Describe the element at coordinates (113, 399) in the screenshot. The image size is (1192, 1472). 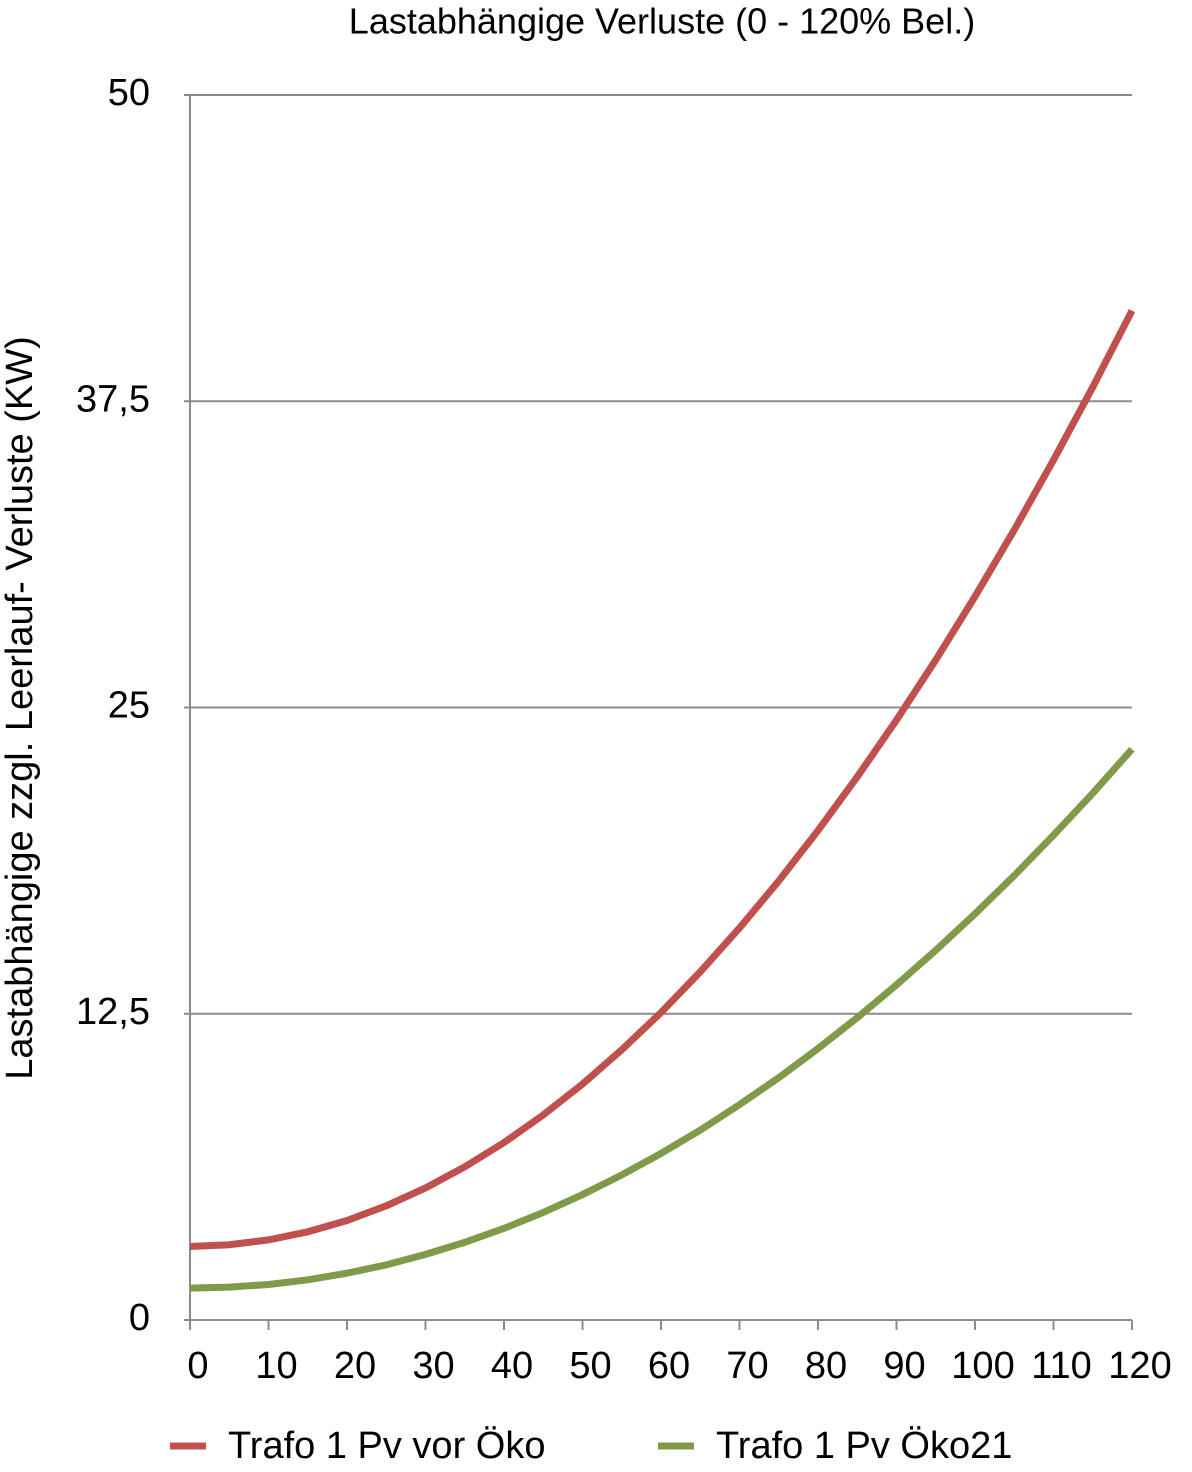
I see `y-tick-label: 37,5` at that location.